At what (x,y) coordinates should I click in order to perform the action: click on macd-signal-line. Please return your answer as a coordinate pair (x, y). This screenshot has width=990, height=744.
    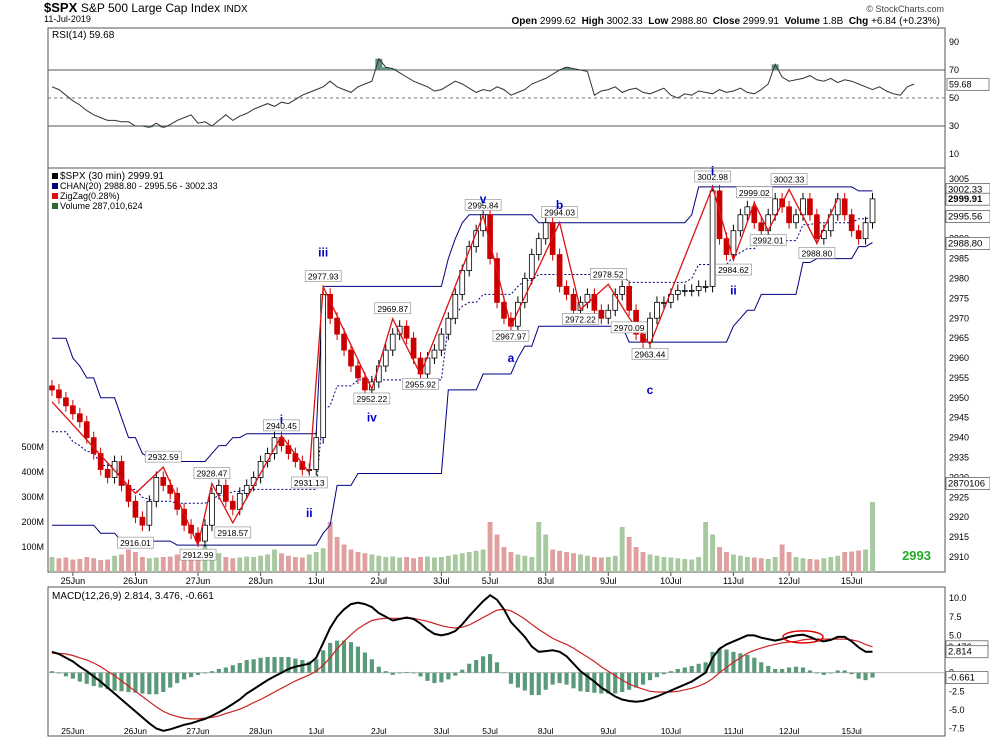
    Looking at the image, I should click on (462, 664).